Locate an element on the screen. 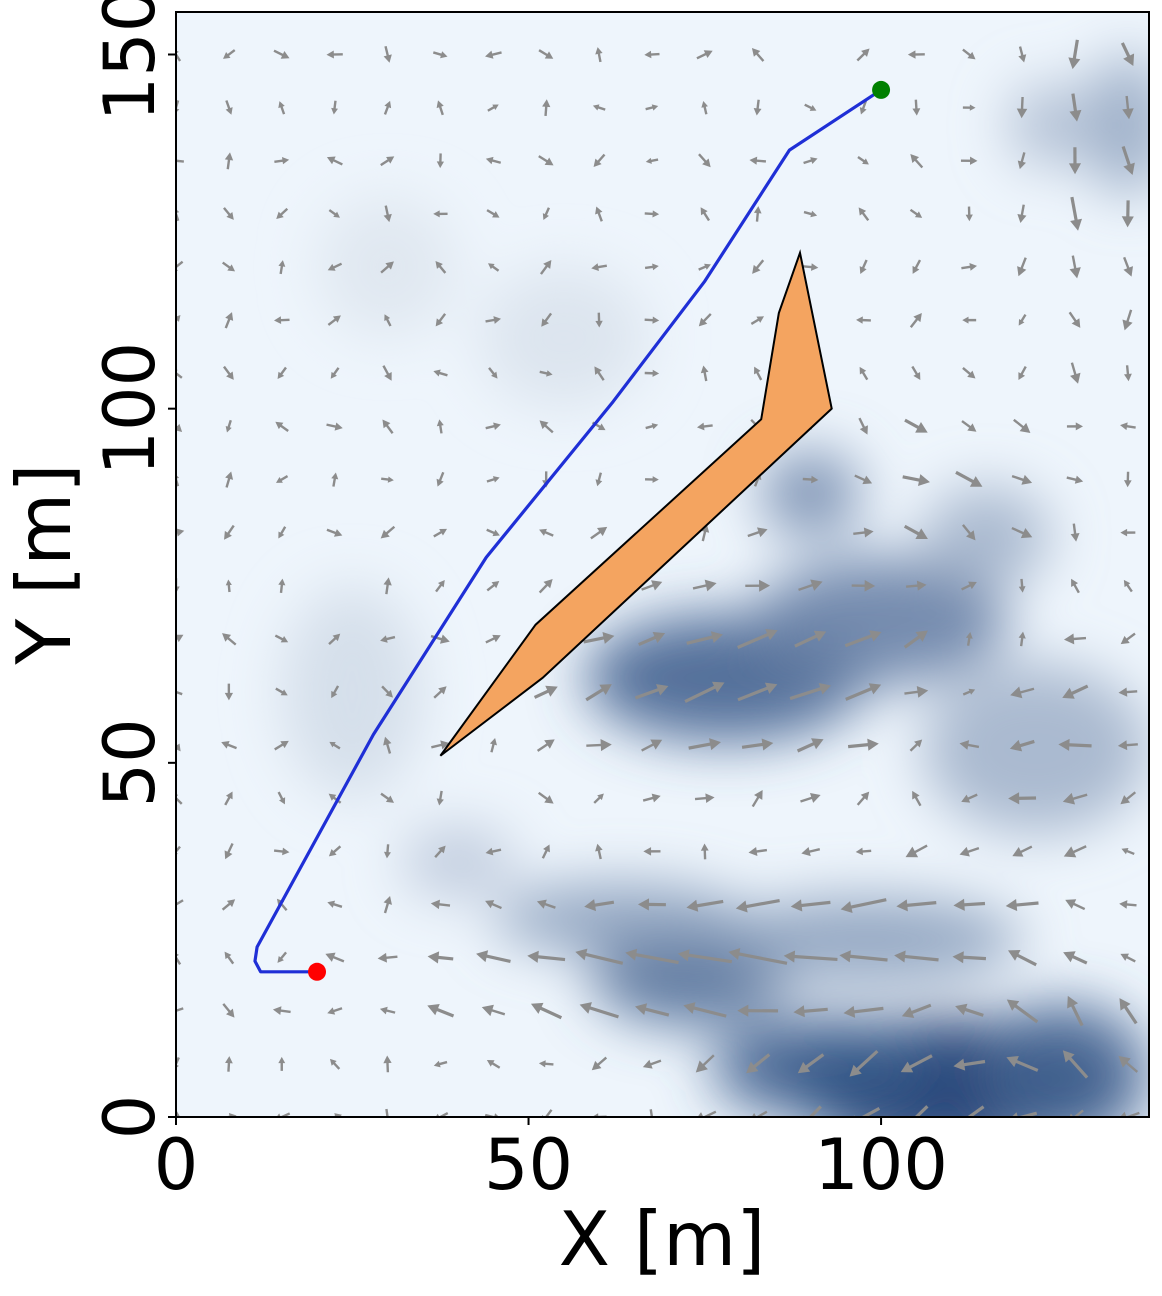 The image size is (1162, 1296). goal-marker is located at coordinates (881, 90).